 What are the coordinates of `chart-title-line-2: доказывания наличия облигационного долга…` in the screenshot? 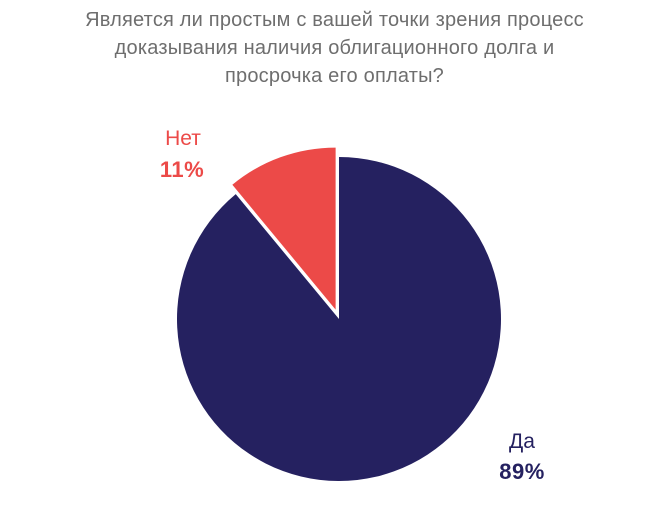 It's located at (334, 48).